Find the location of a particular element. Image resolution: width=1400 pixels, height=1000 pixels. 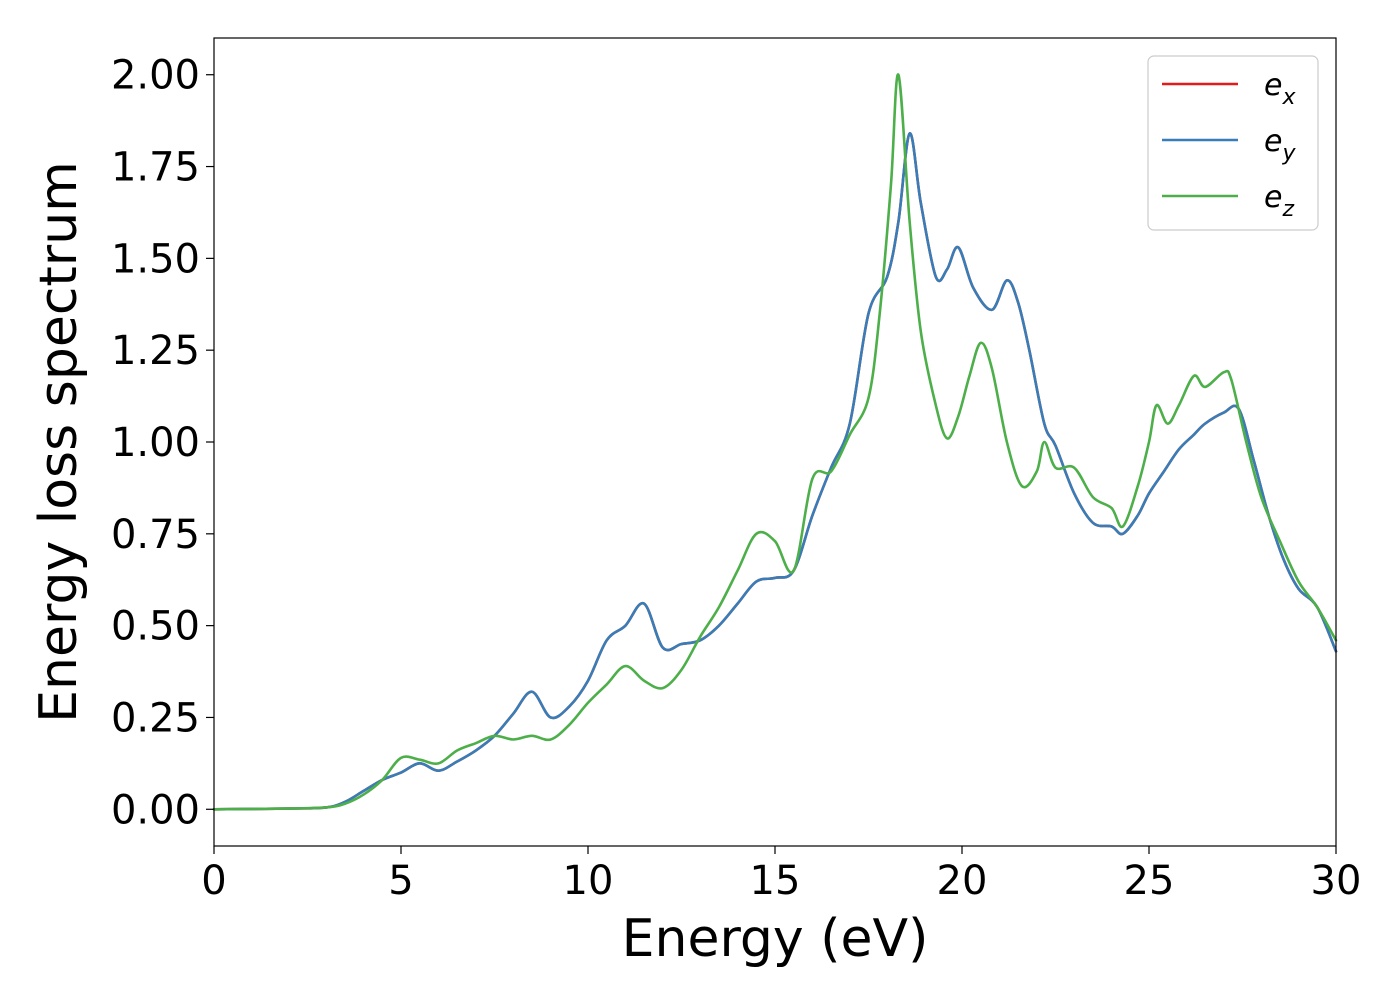

x-tick-label: 10 is located at coordinates (588, 881).